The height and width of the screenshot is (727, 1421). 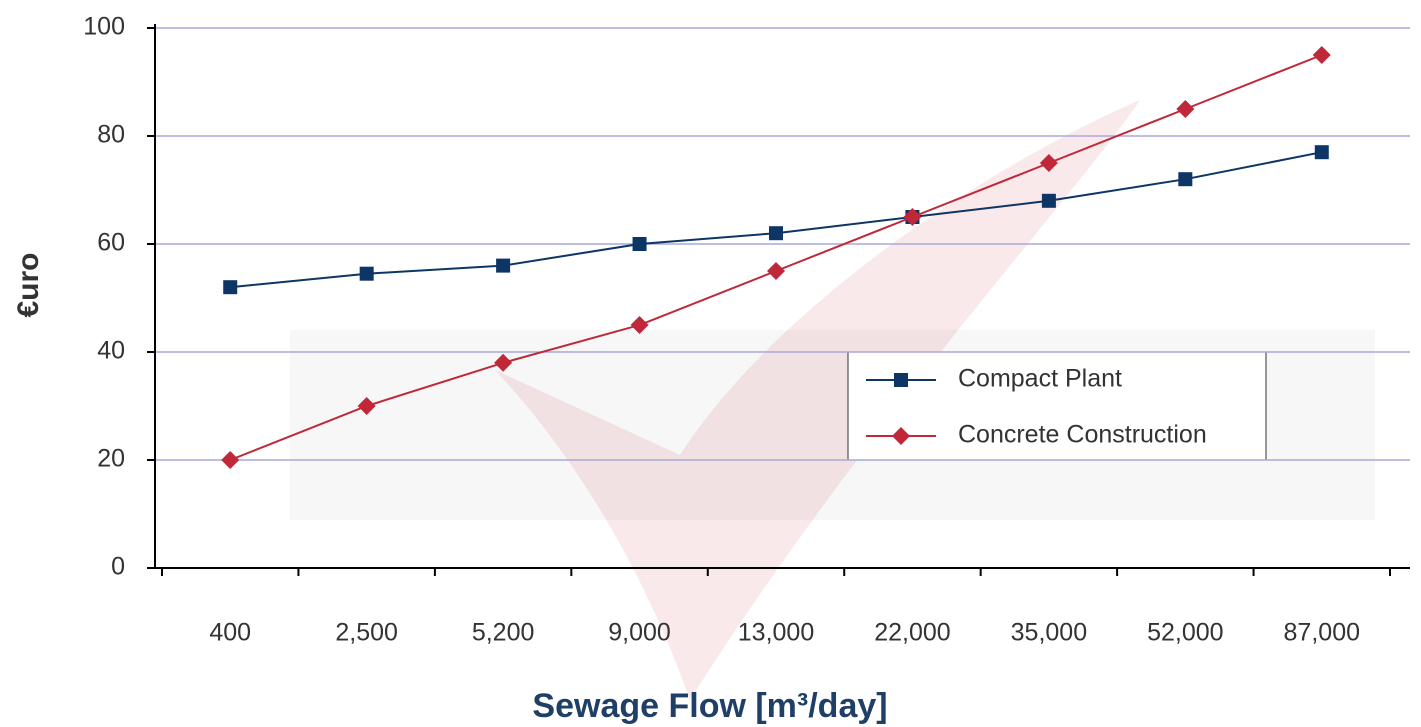 I want to click on y-tick-label: 40, so click(x=111, y=351).